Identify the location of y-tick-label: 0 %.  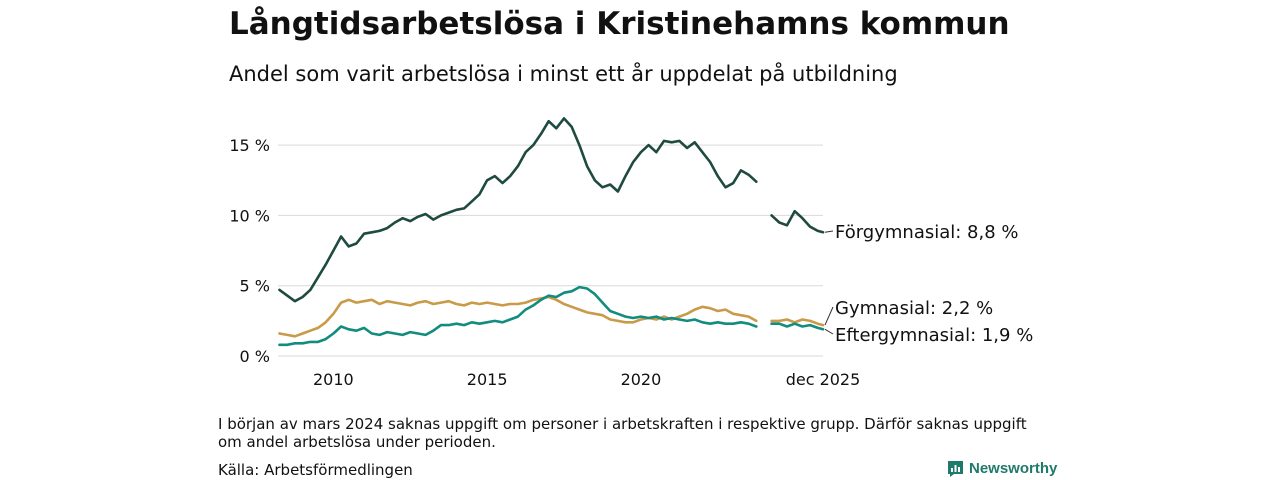
(255, 356).